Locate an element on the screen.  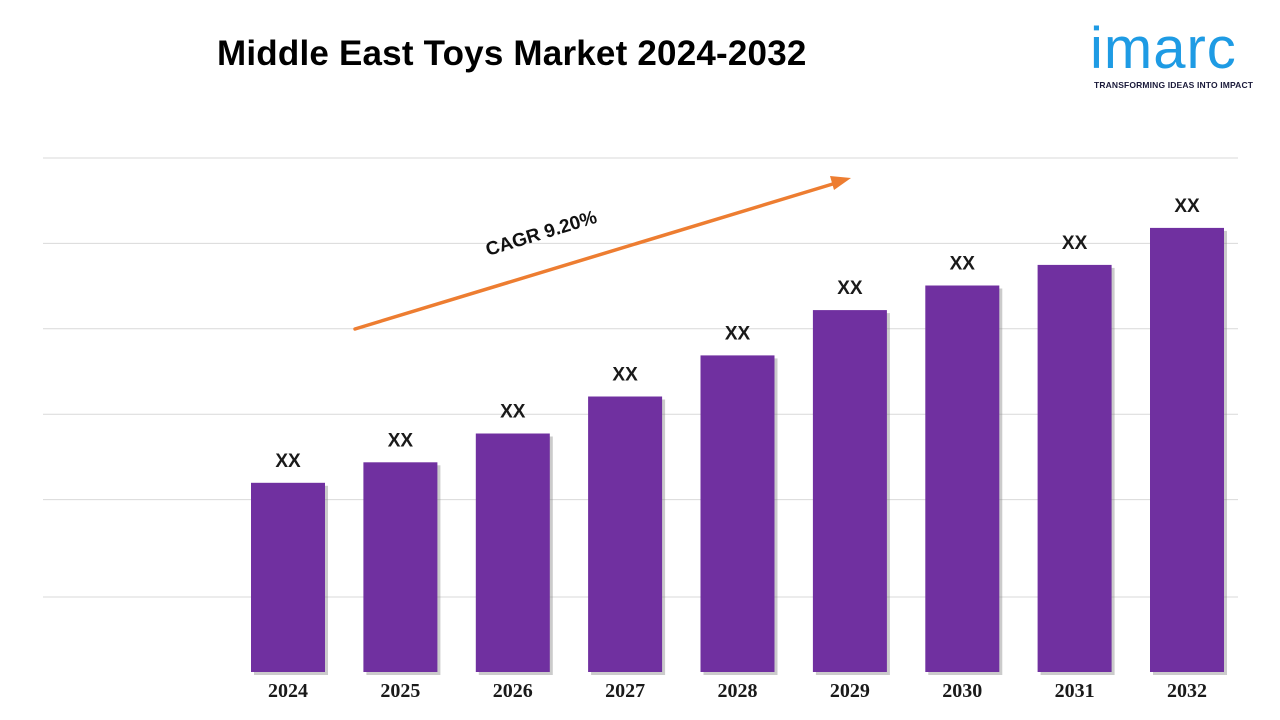
x-tick-2027: 2027 is located at coordinates (625, 691).